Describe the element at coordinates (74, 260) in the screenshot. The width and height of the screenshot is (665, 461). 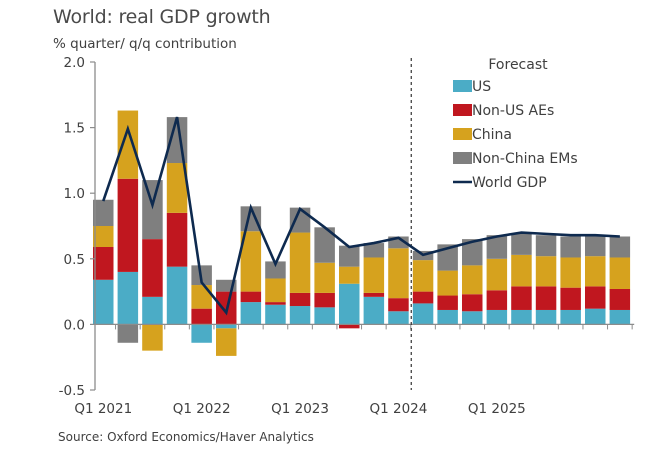
I see `y-tick-label: 0.5` at that location.